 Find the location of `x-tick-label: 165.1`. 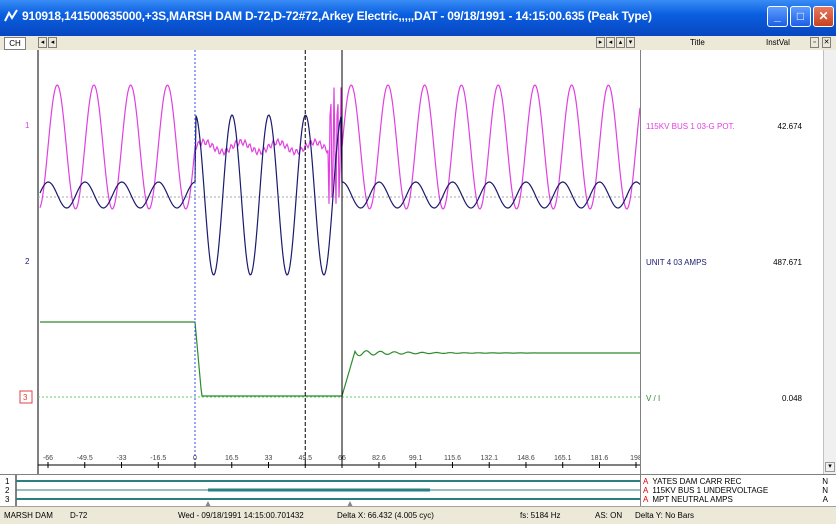

x-tick-label: 165.1 is located at coordinates (563, 458).